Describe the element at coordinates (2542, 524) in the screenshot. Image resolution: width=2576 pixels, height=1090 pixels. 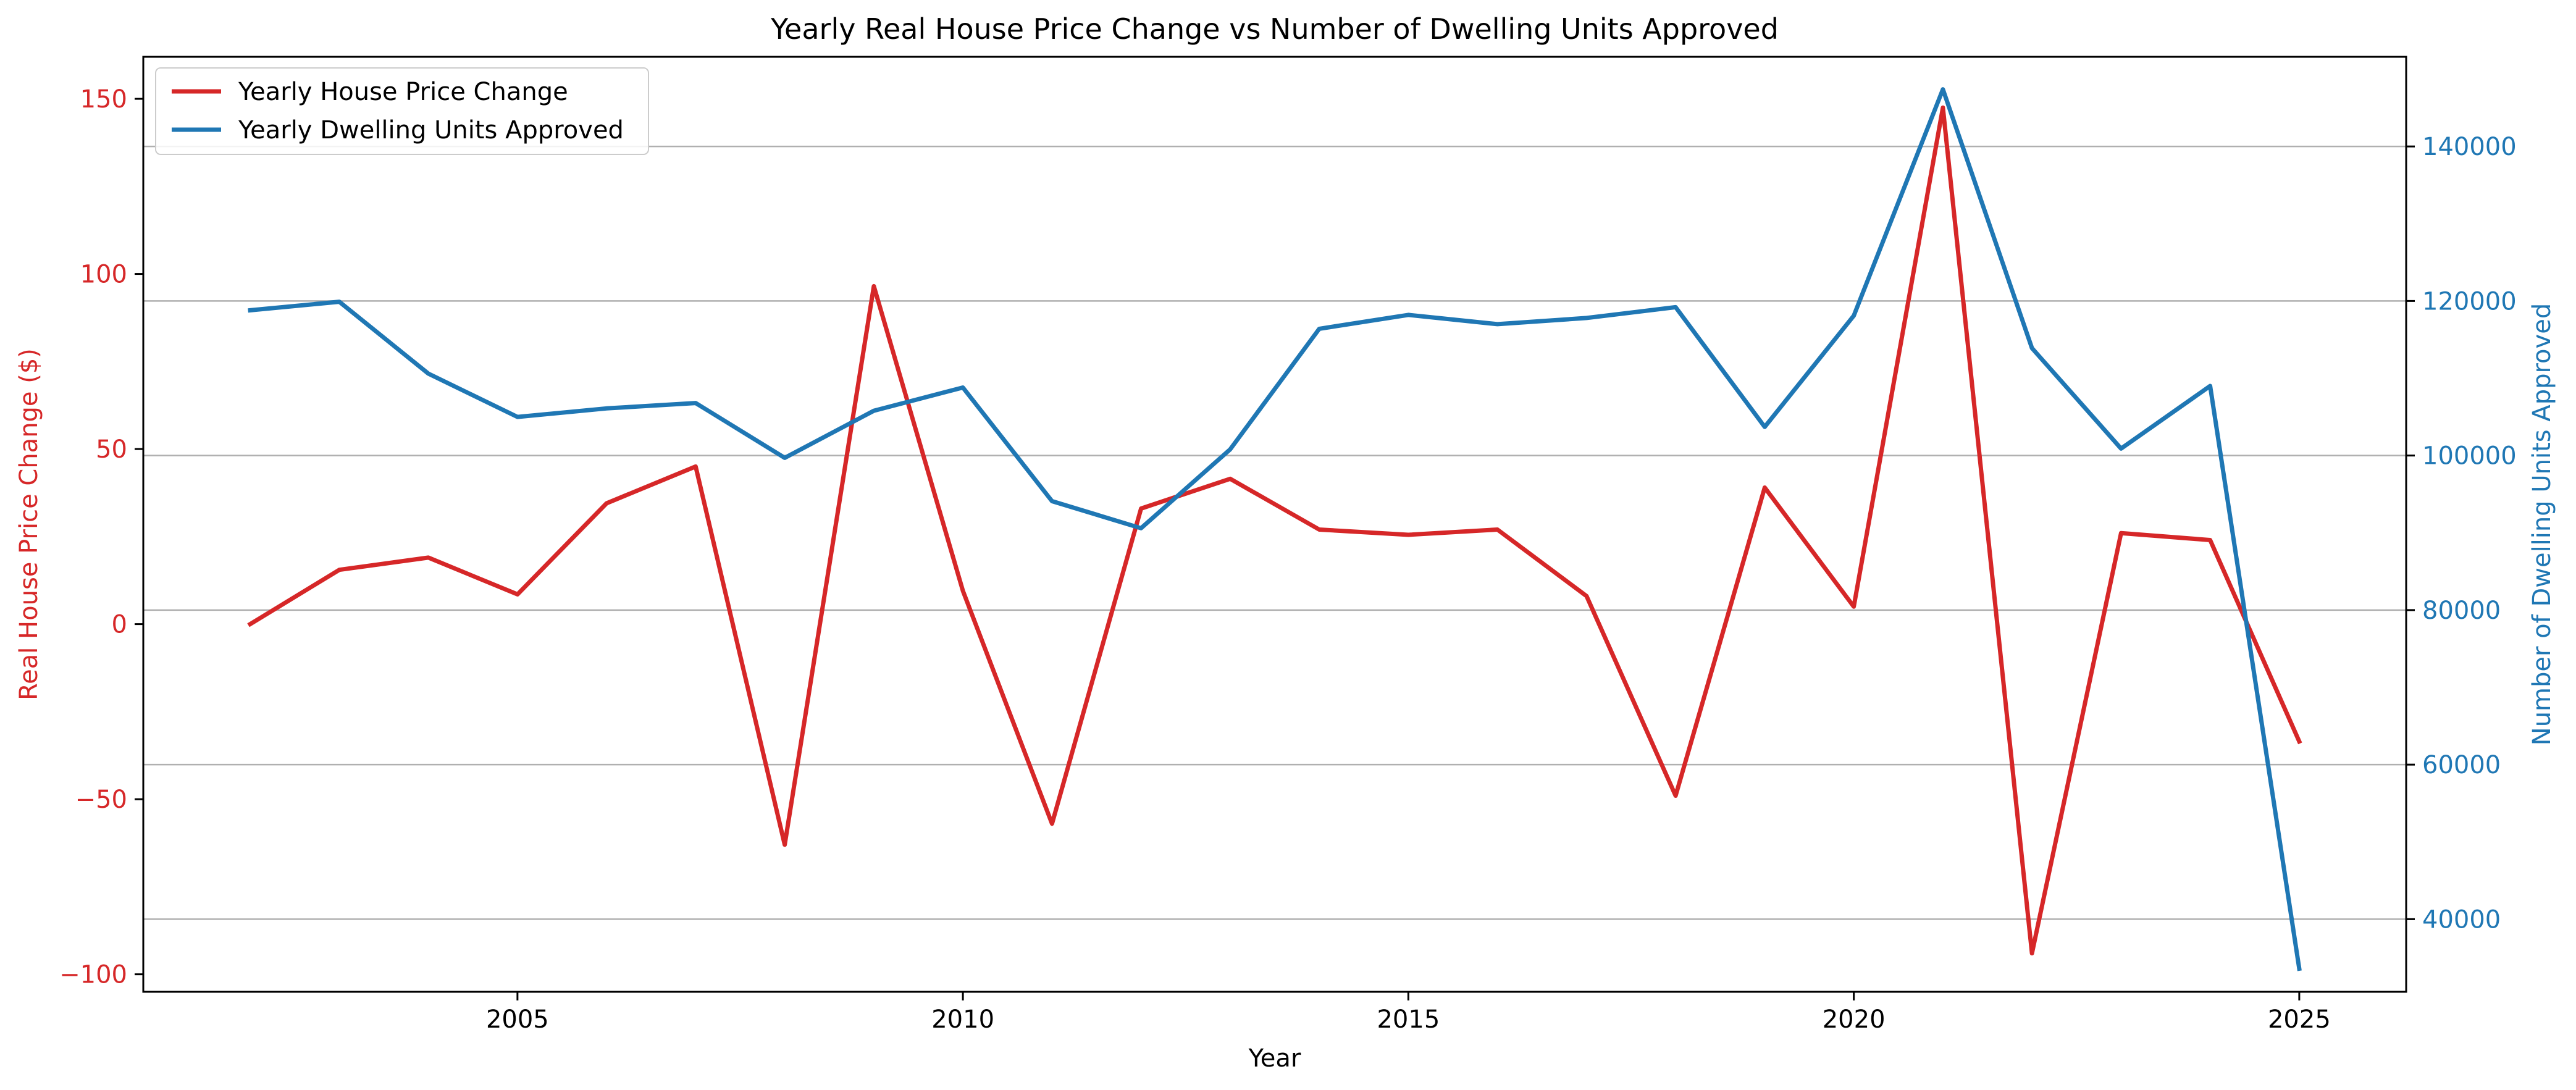
I see `right-y-axis-label: Number of Dwelling Units Approved` at that location.